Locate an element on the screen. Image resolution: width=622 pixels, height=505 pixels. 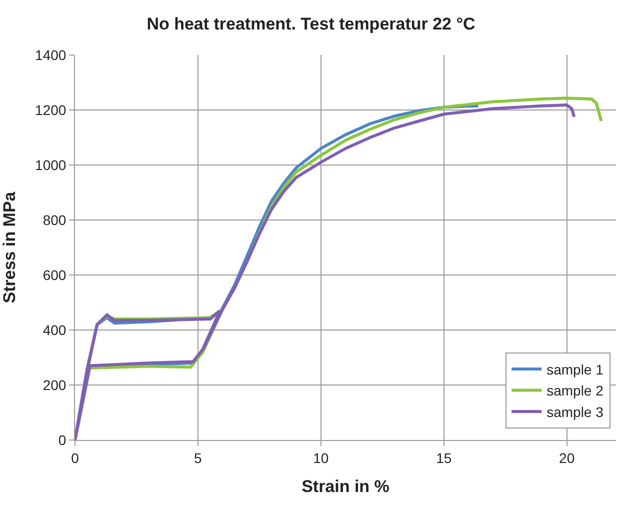
y-tick-label: 200 is located at coordinates (54, 384).